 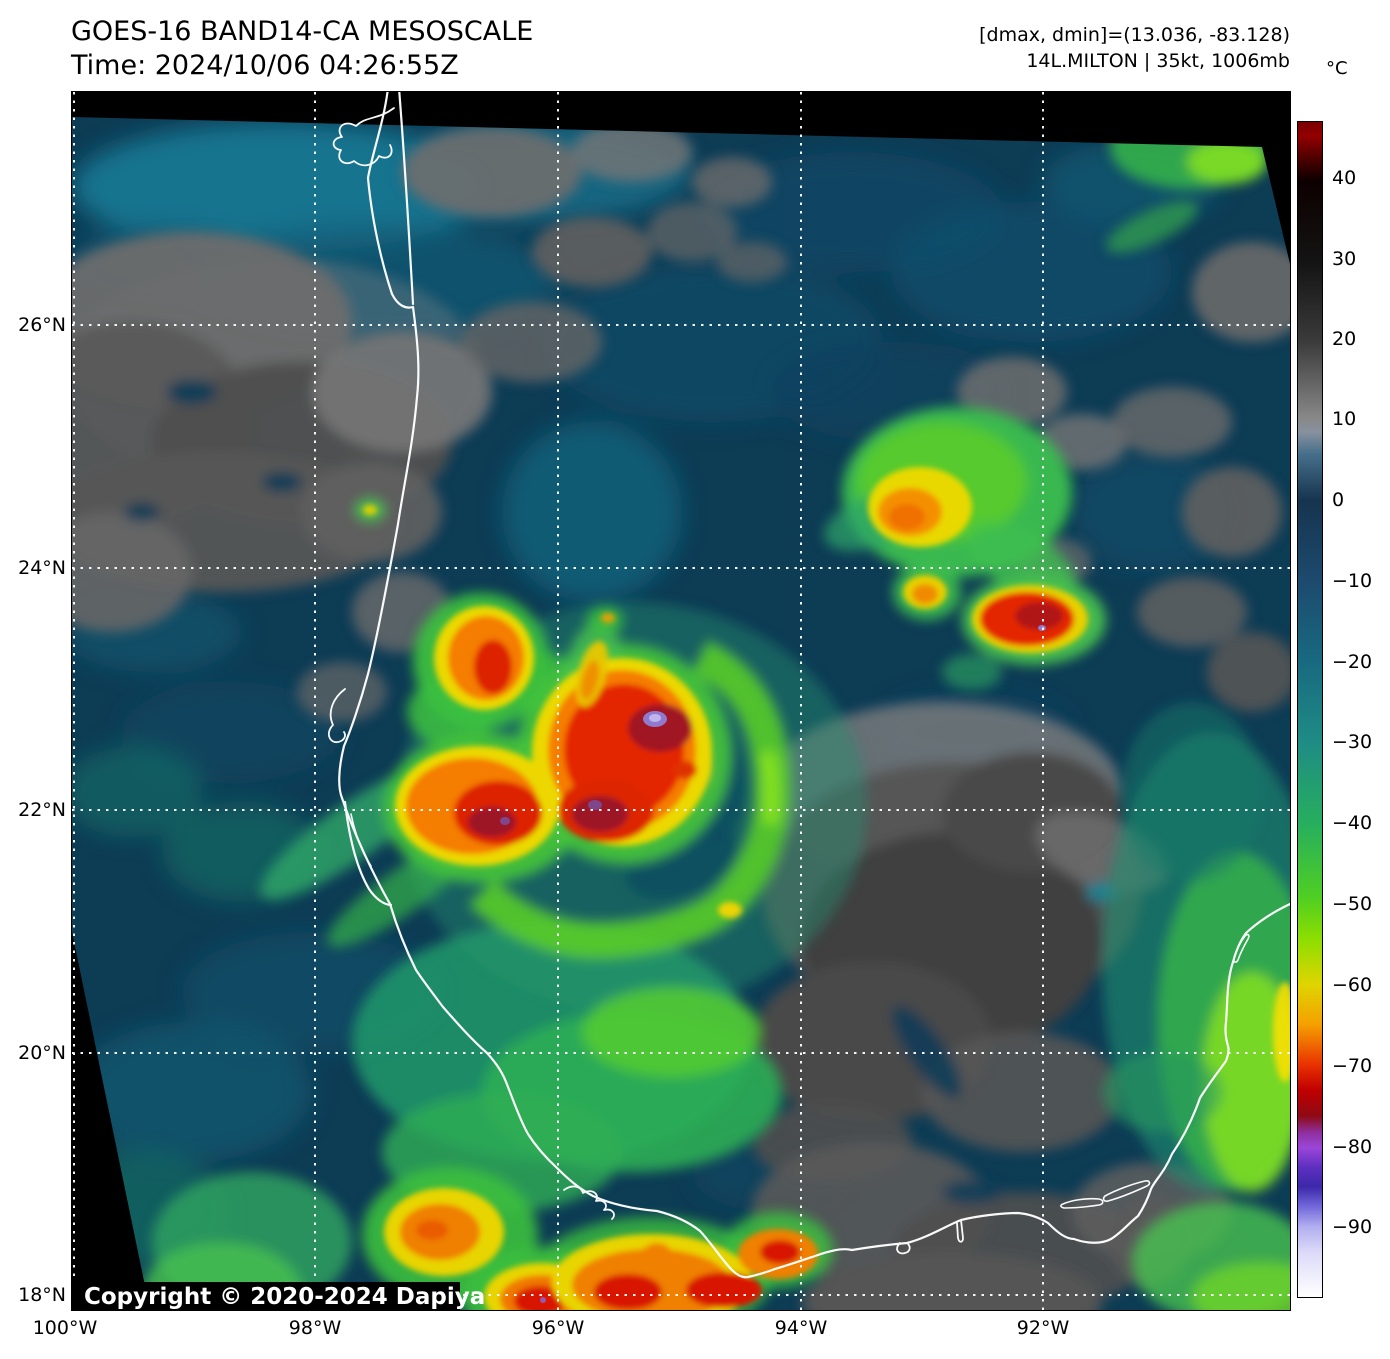 I want to click on temperature-colorbar, so click(x=1310, y=709).